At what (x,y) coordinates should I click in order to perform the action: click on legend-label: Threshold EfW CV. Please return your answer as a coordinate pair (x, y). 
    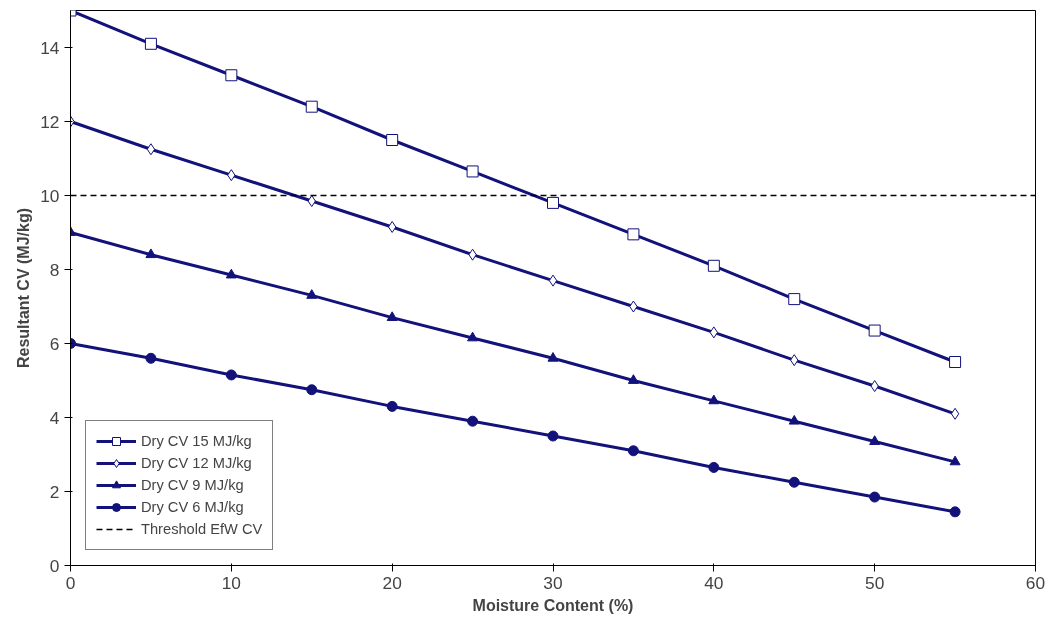
    Looking at the image, I should click on (202, 529).